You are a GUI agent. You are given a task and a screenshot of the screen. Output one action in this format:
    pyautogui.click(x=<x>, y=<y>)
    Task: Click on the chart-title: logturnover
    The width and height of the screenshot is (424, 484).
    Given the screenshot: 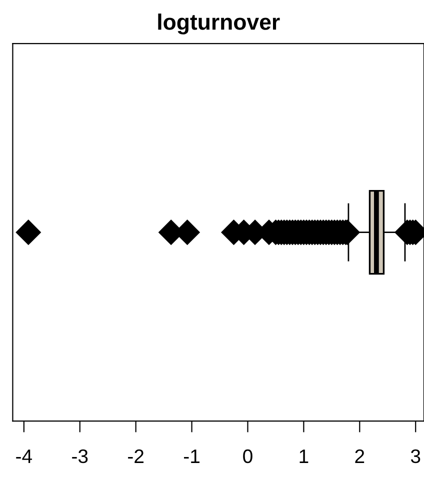 What is the action you would take?
    pyautogui.click(x=219, y=24)
    